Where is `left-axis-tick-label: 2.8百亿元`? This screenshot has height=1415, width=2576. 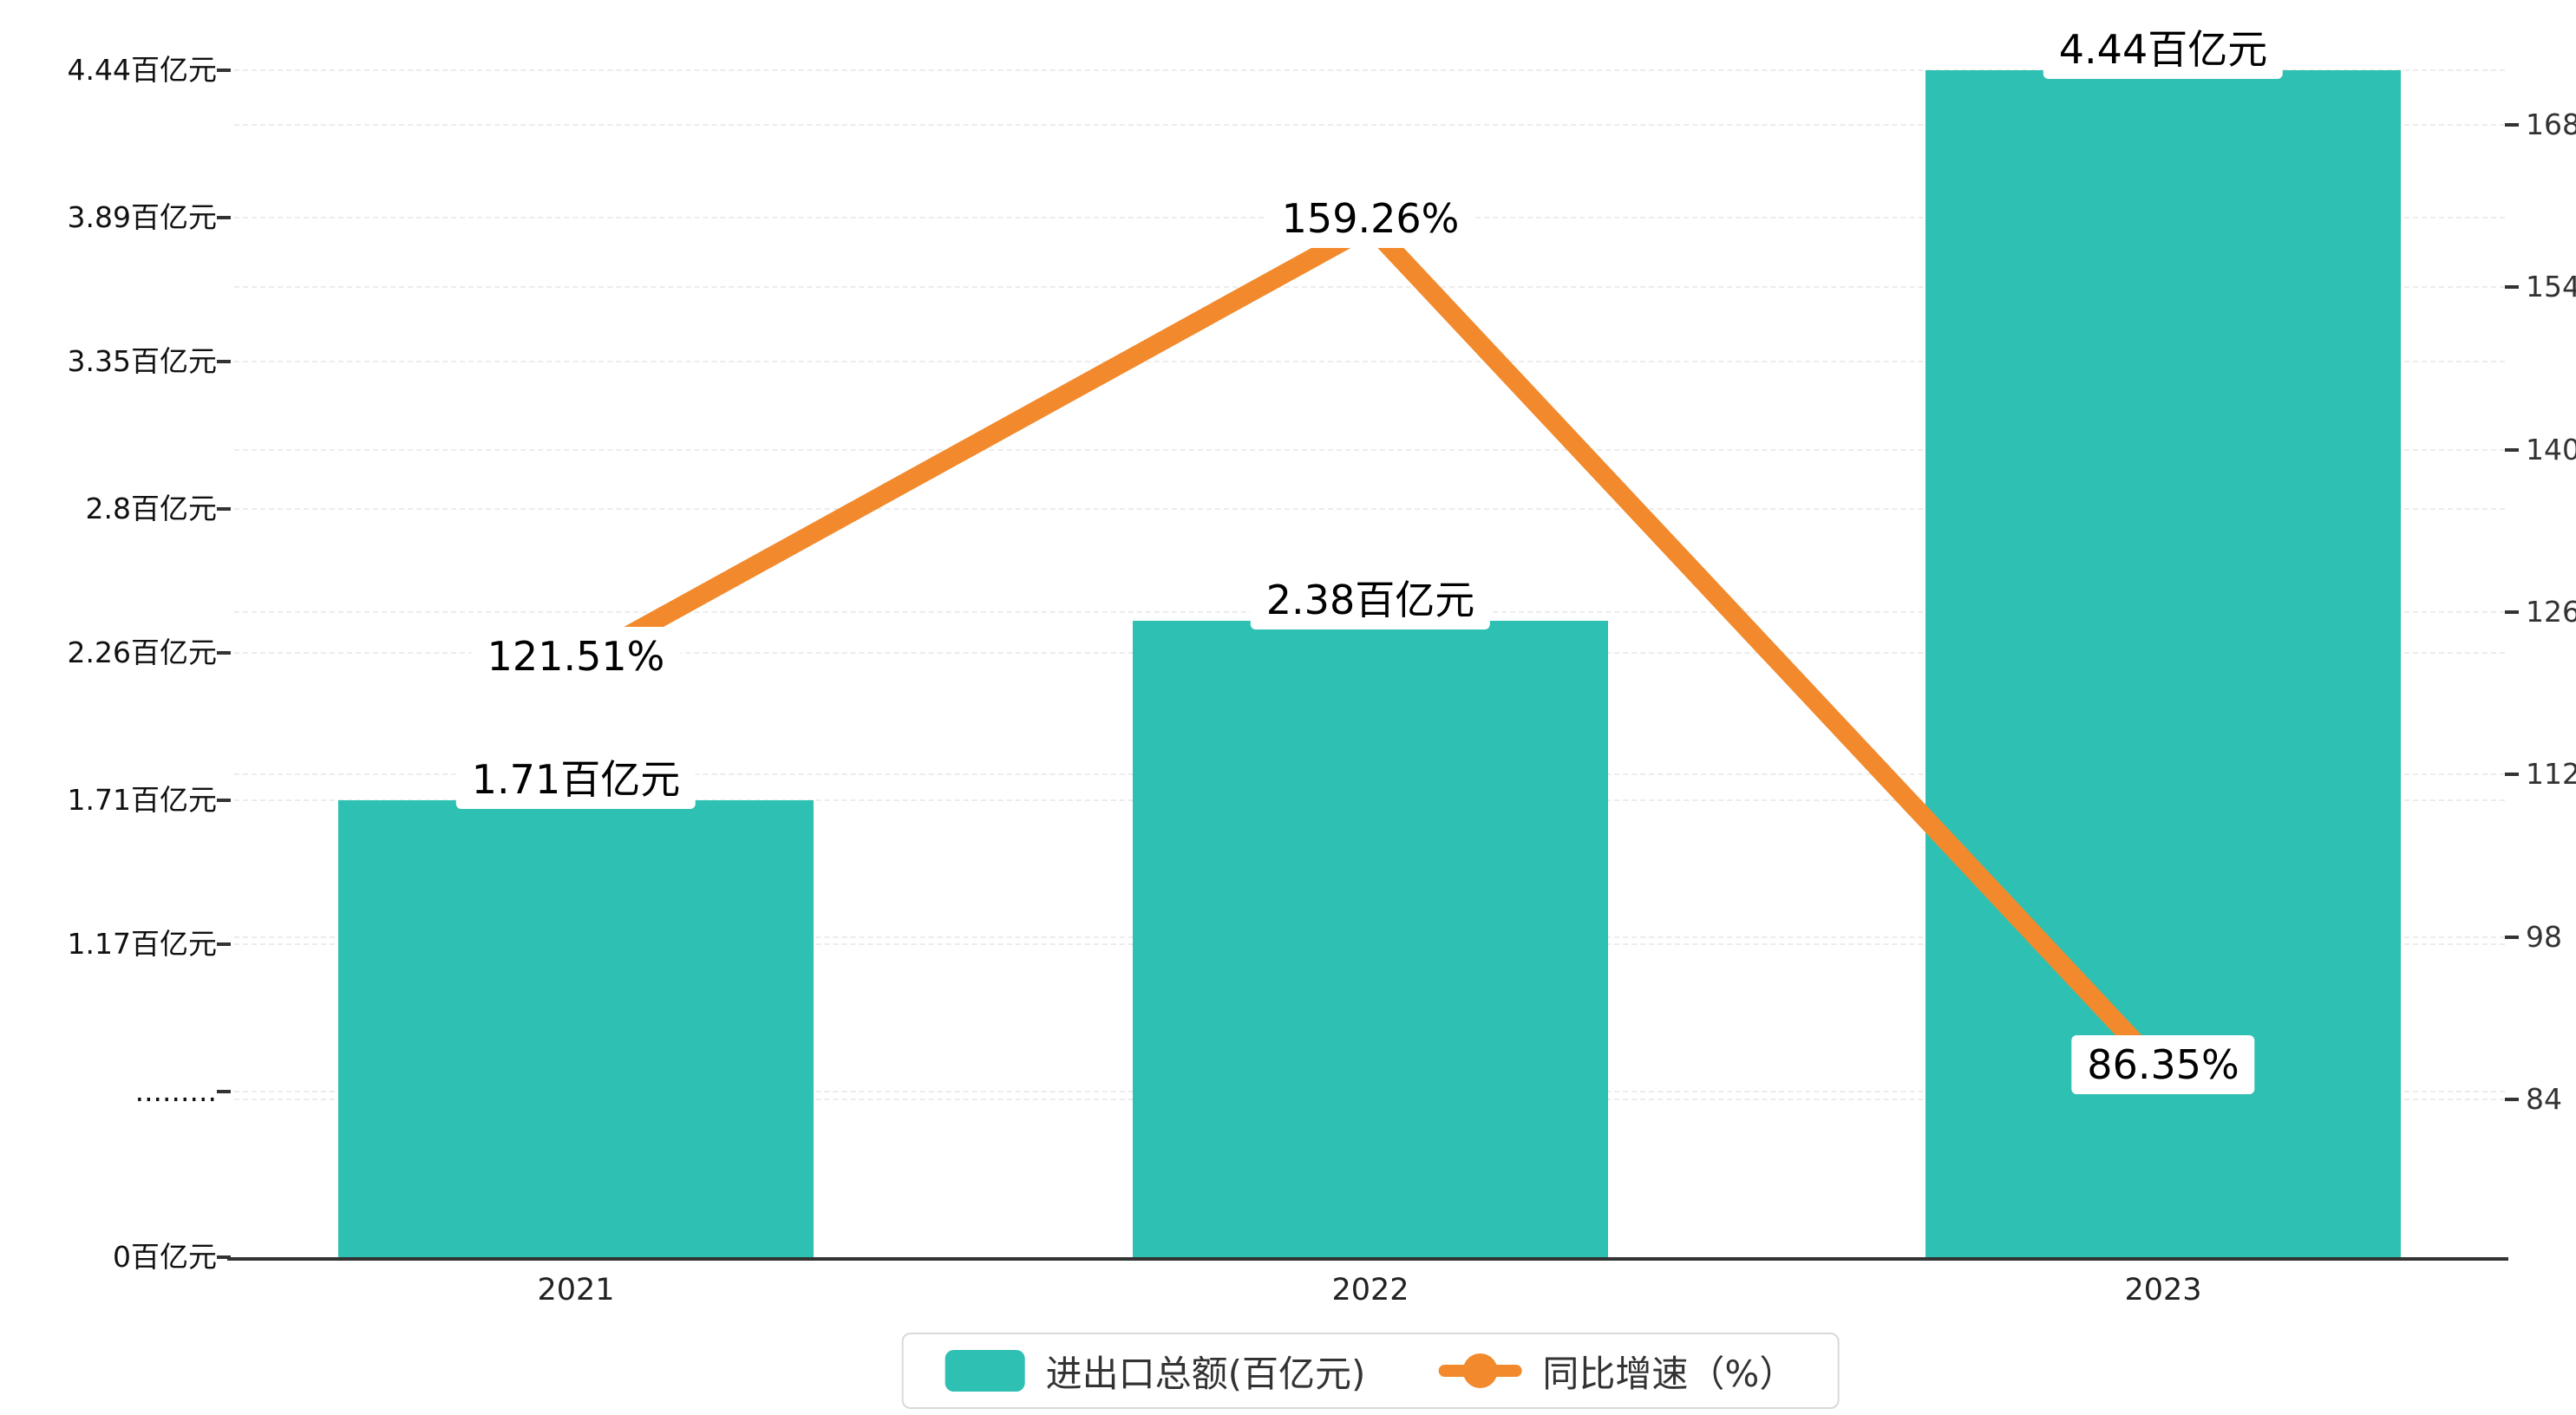 left-axis-tick-label: 2.8百亿元 is located at coordinates (151, 508).